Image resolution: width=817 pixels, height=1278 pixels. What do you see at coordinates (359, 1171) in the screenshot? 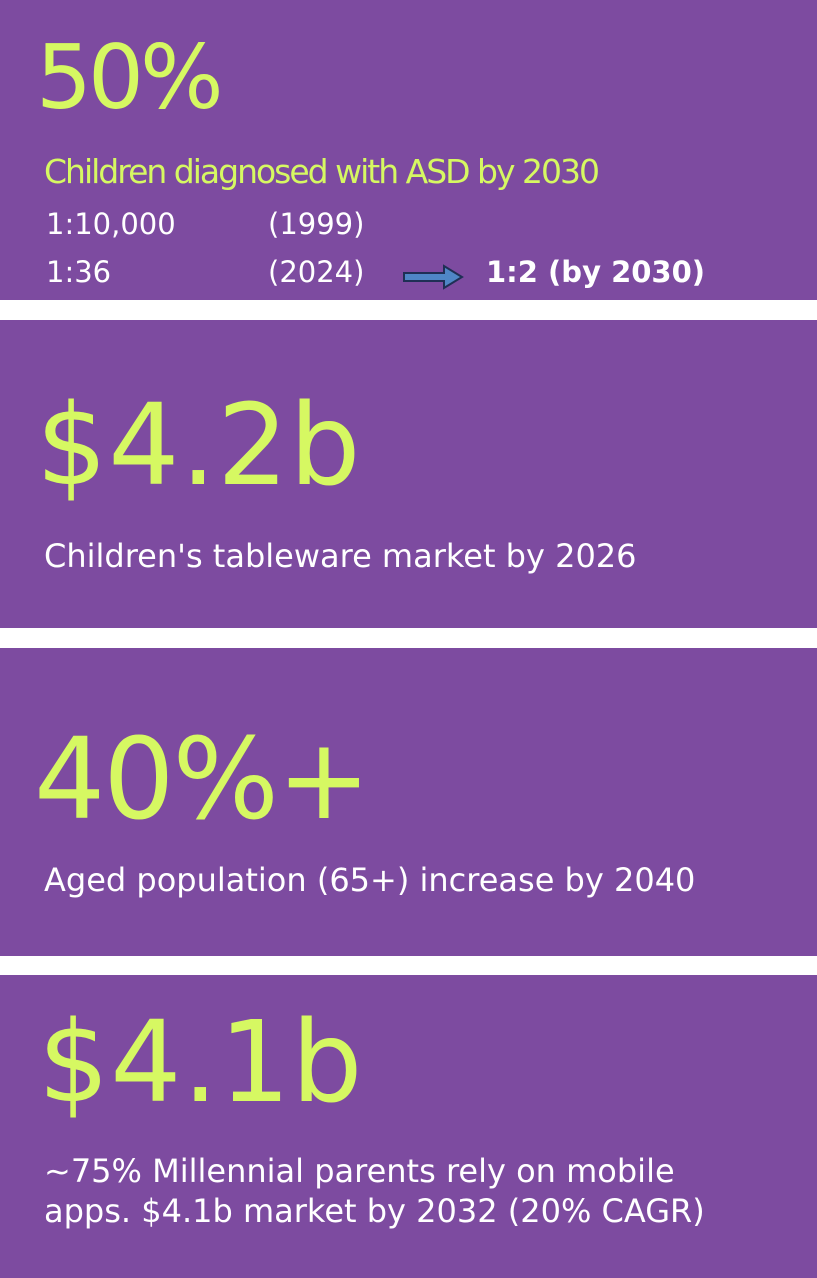
I see `apps-description-line-1: ~75% Millennial parents rely on mobile` at bounding box center [359, 1171].